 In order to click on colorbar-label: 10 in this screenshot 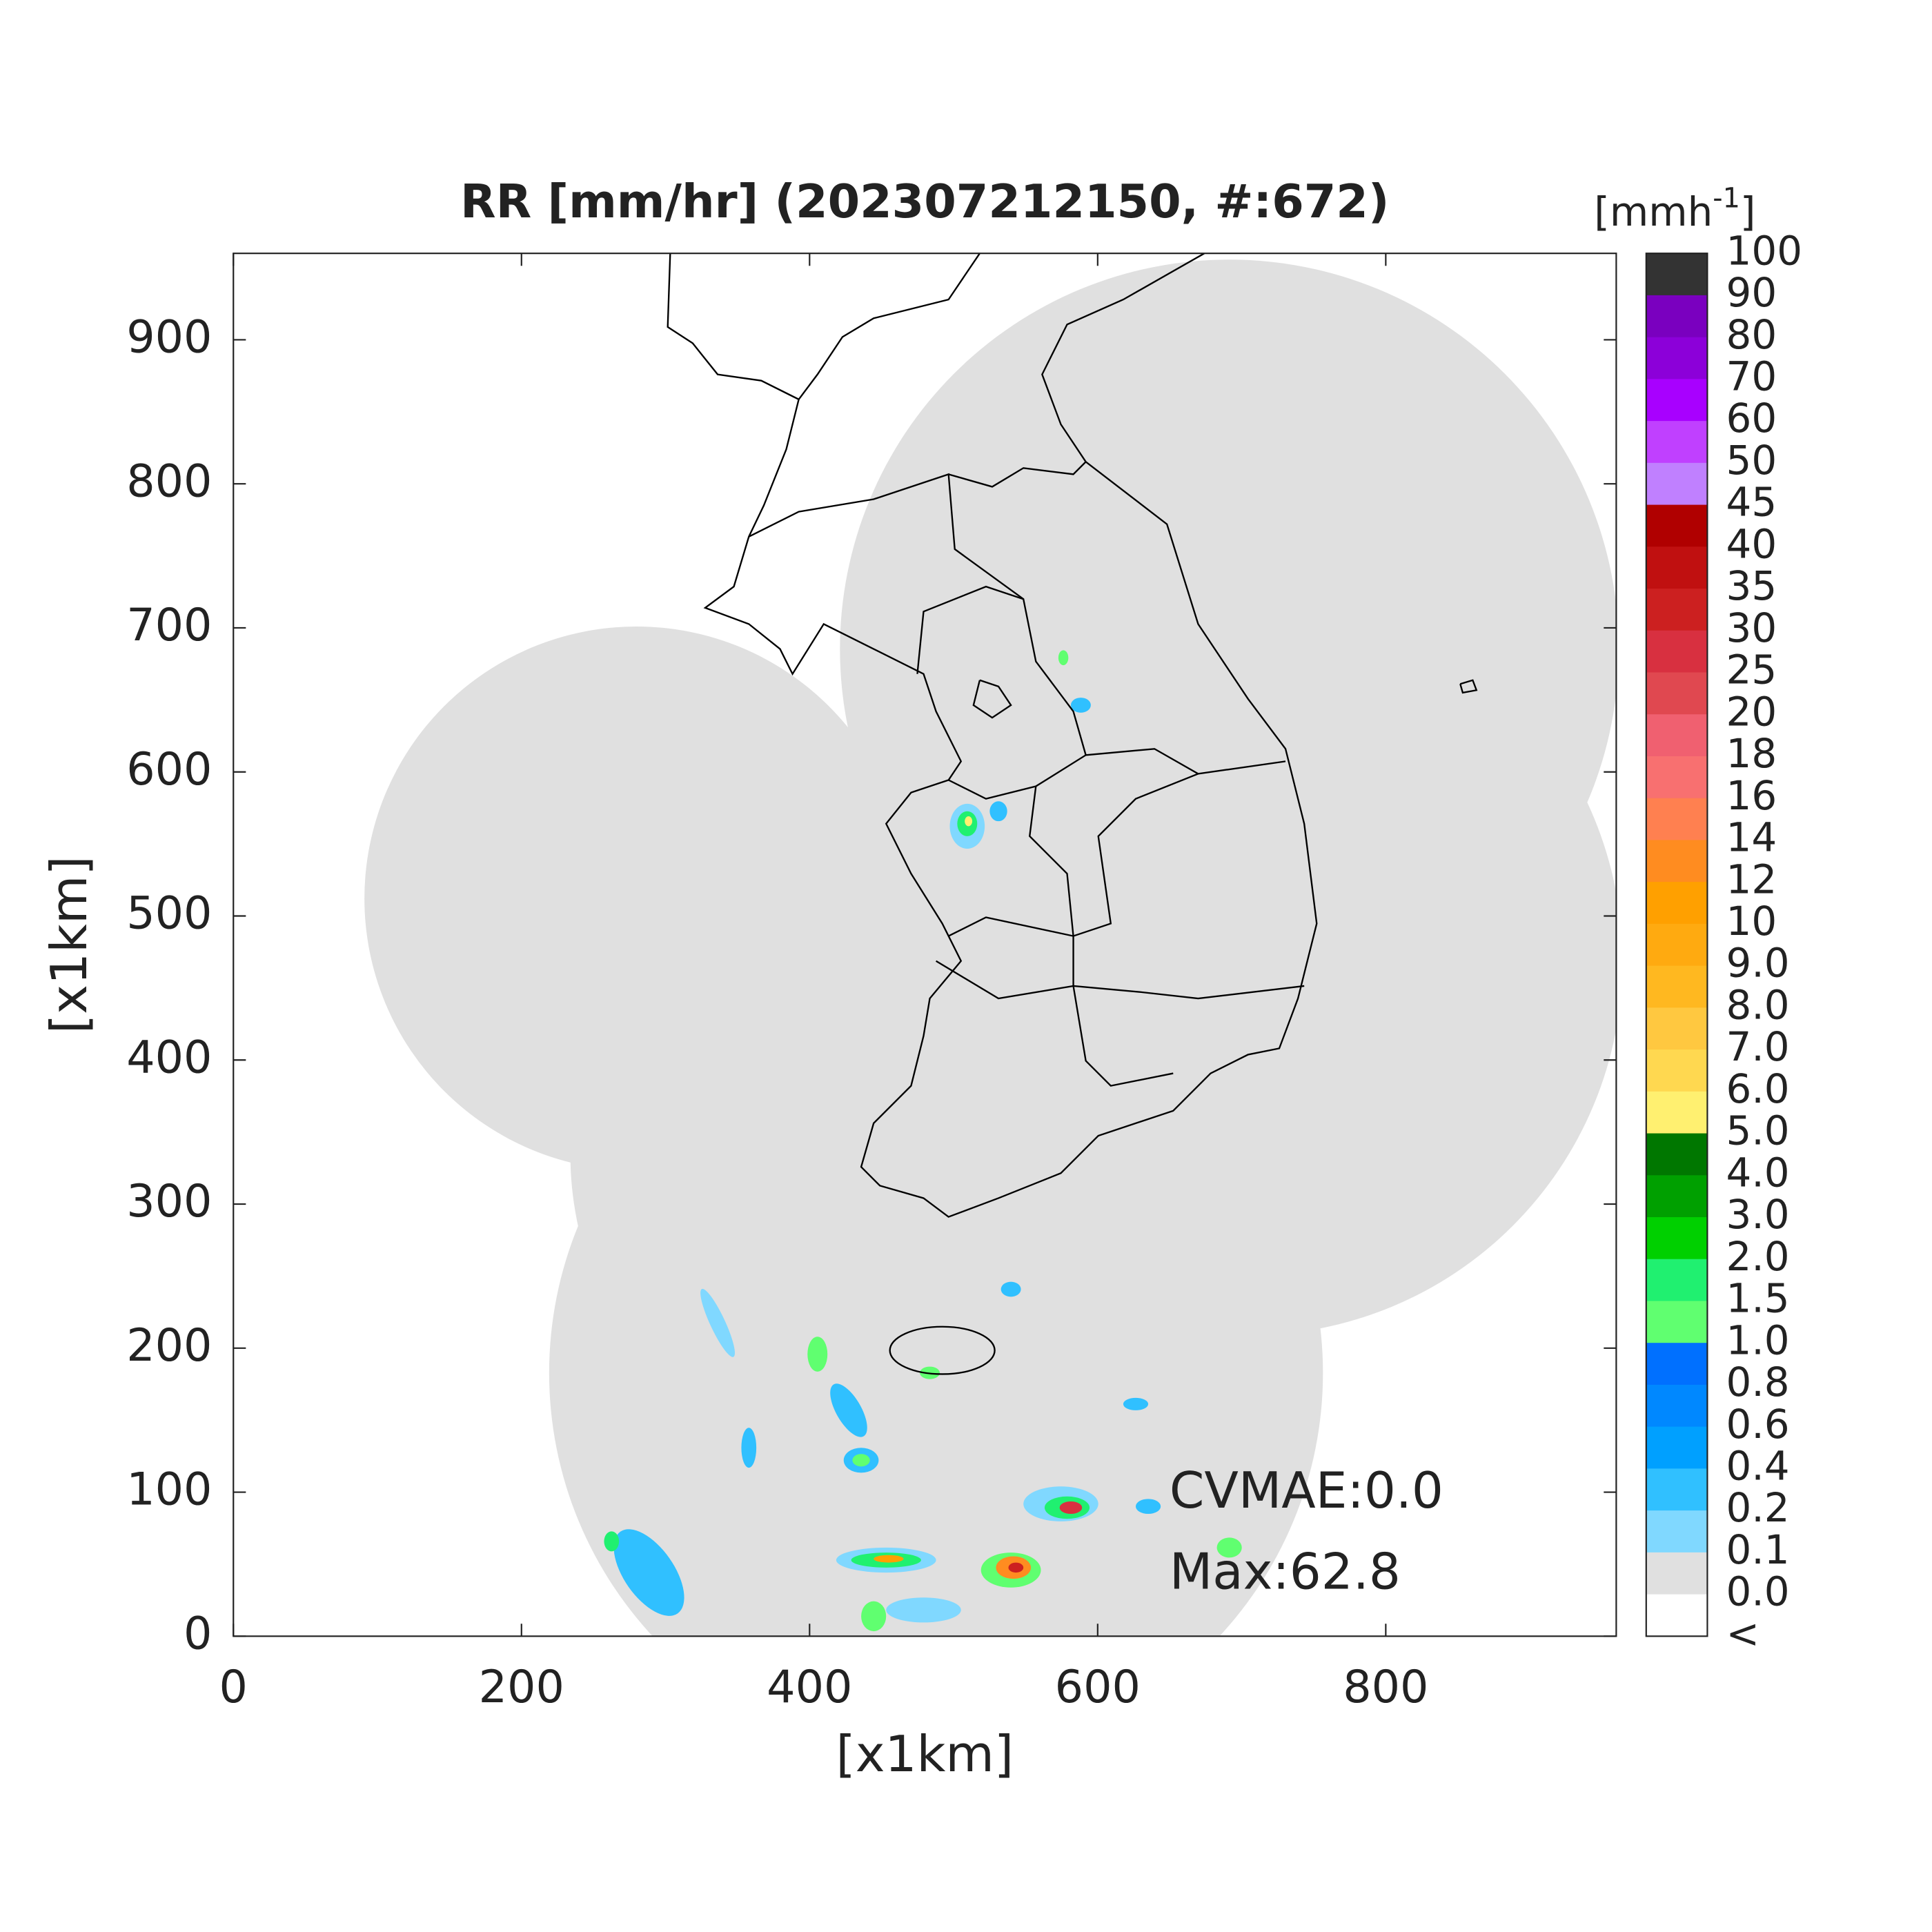, I will do `click(1751, 921)`.